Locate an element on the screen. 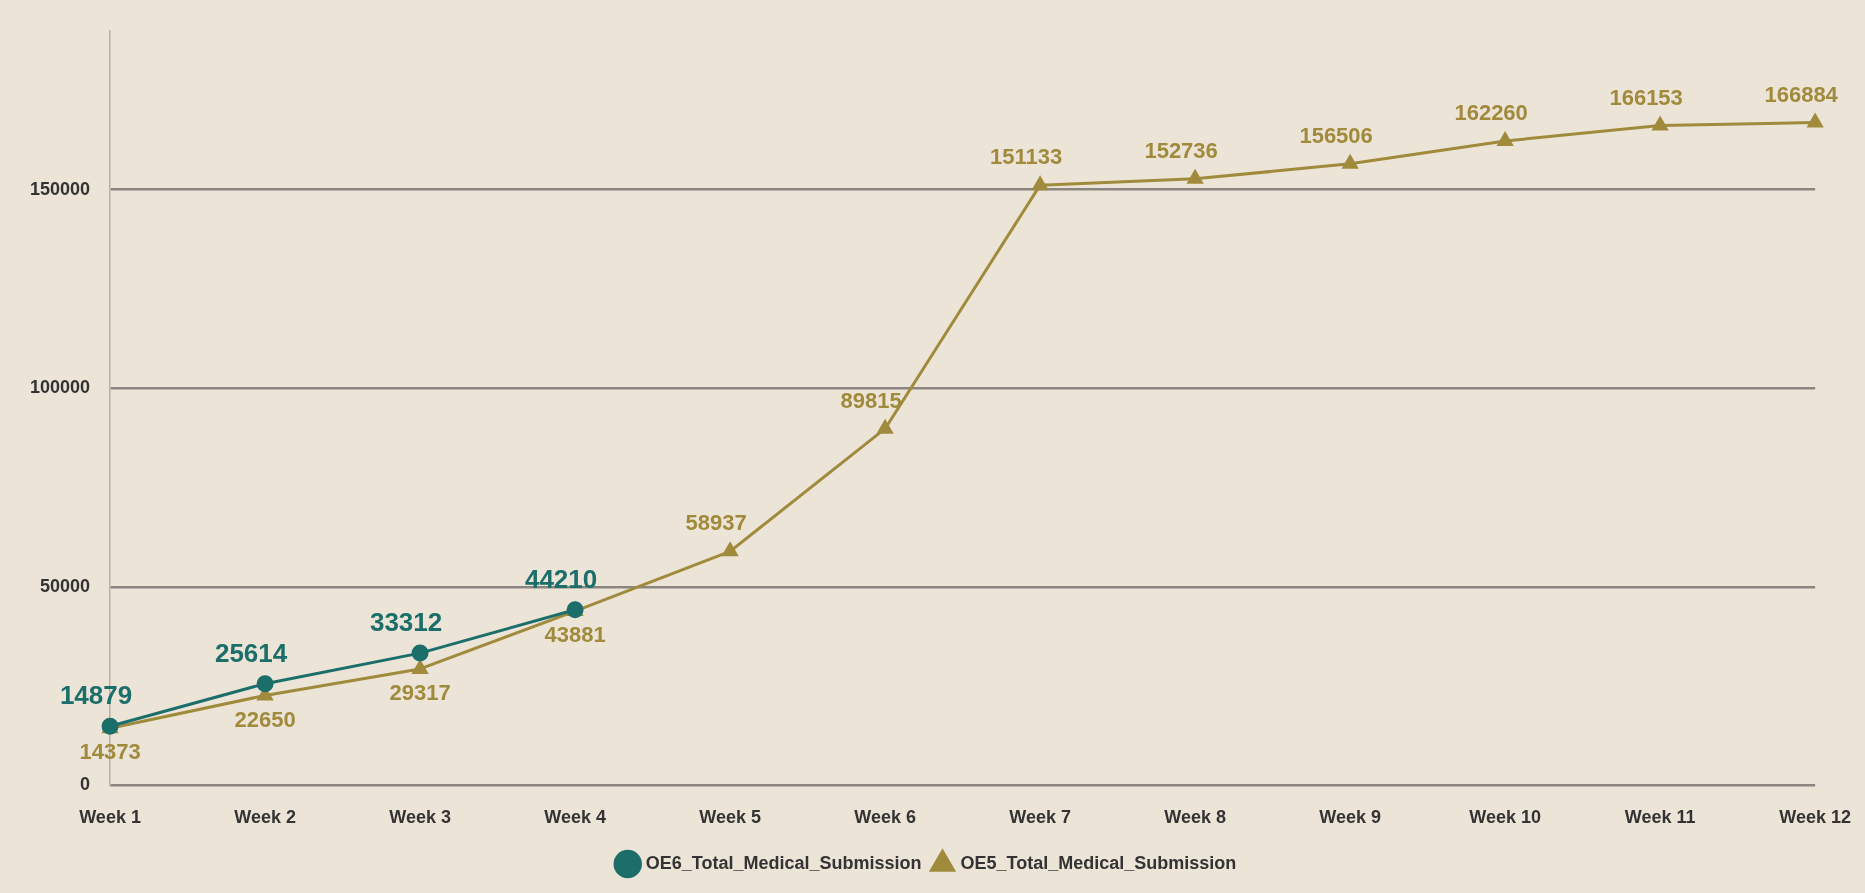 Image resolution: width=1865 pixels, height=893 pixels. data-label: 166153 is located at coordinates (1646, 97).